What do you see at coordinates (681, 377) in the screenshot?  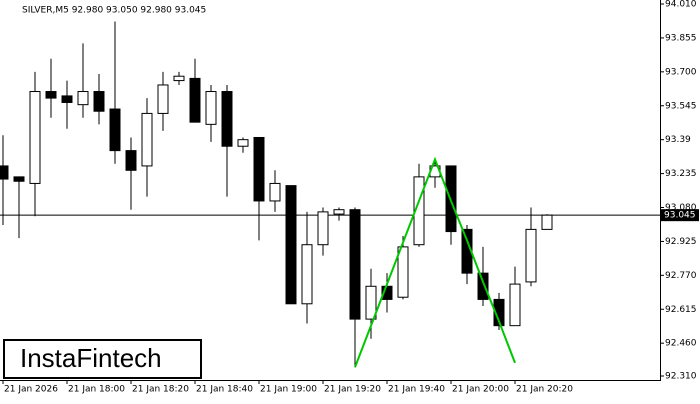 I see `y-tick-label: 92.310` at bounding box center [681, 377].